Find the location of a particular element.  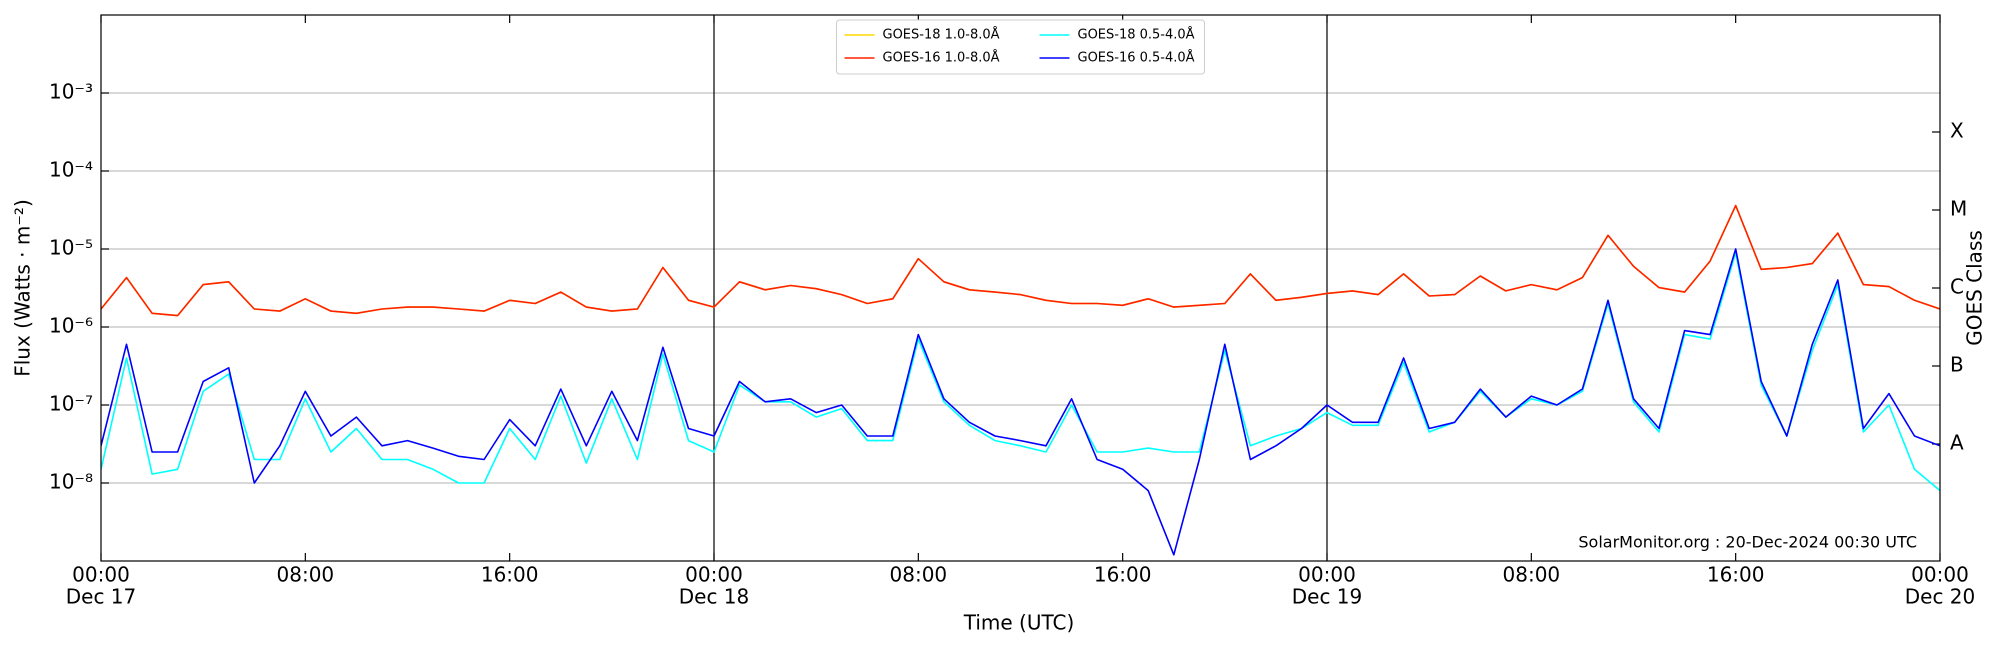

annotation: SolarMonitor.org : 20-Dec-2024 00:30 UTC is located at coordinates (1747, 542).